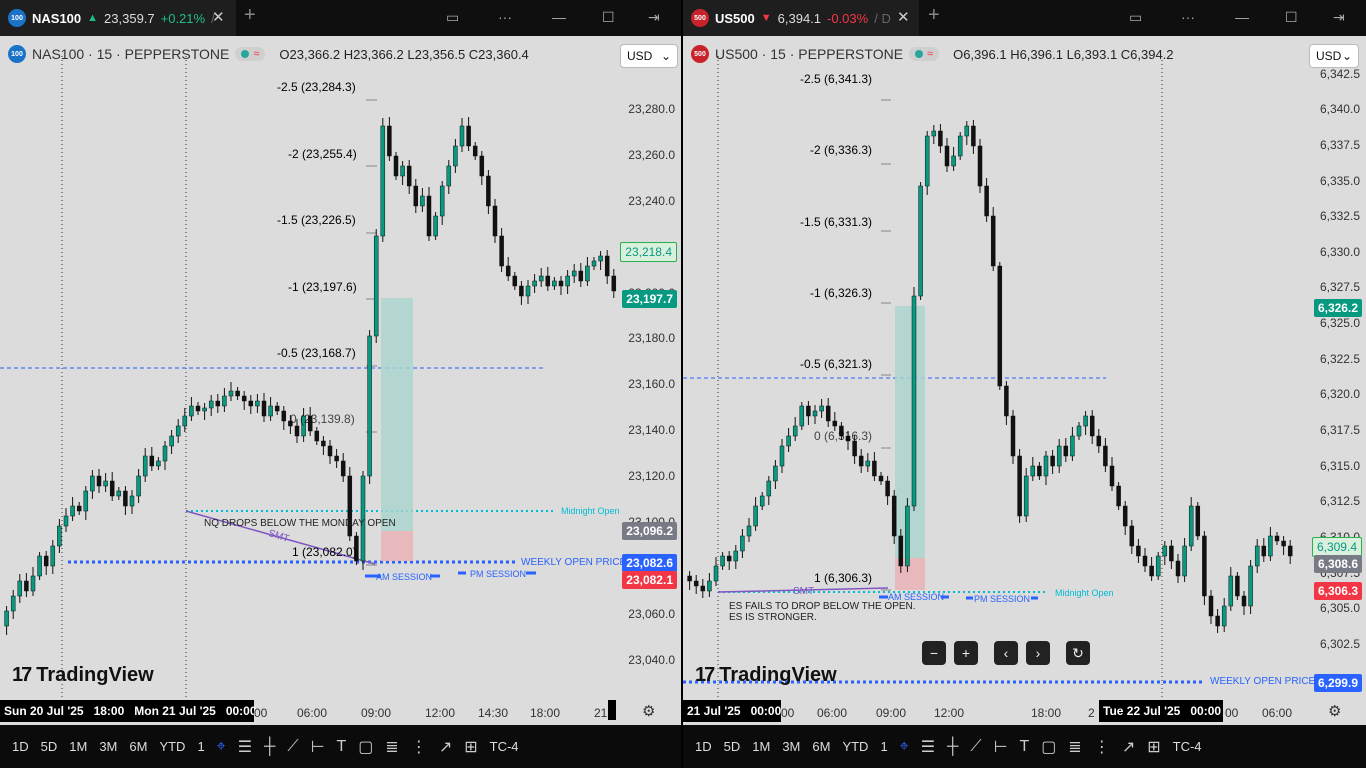  I want to click on reset-chart-button: ↻, so click(1078, 653).